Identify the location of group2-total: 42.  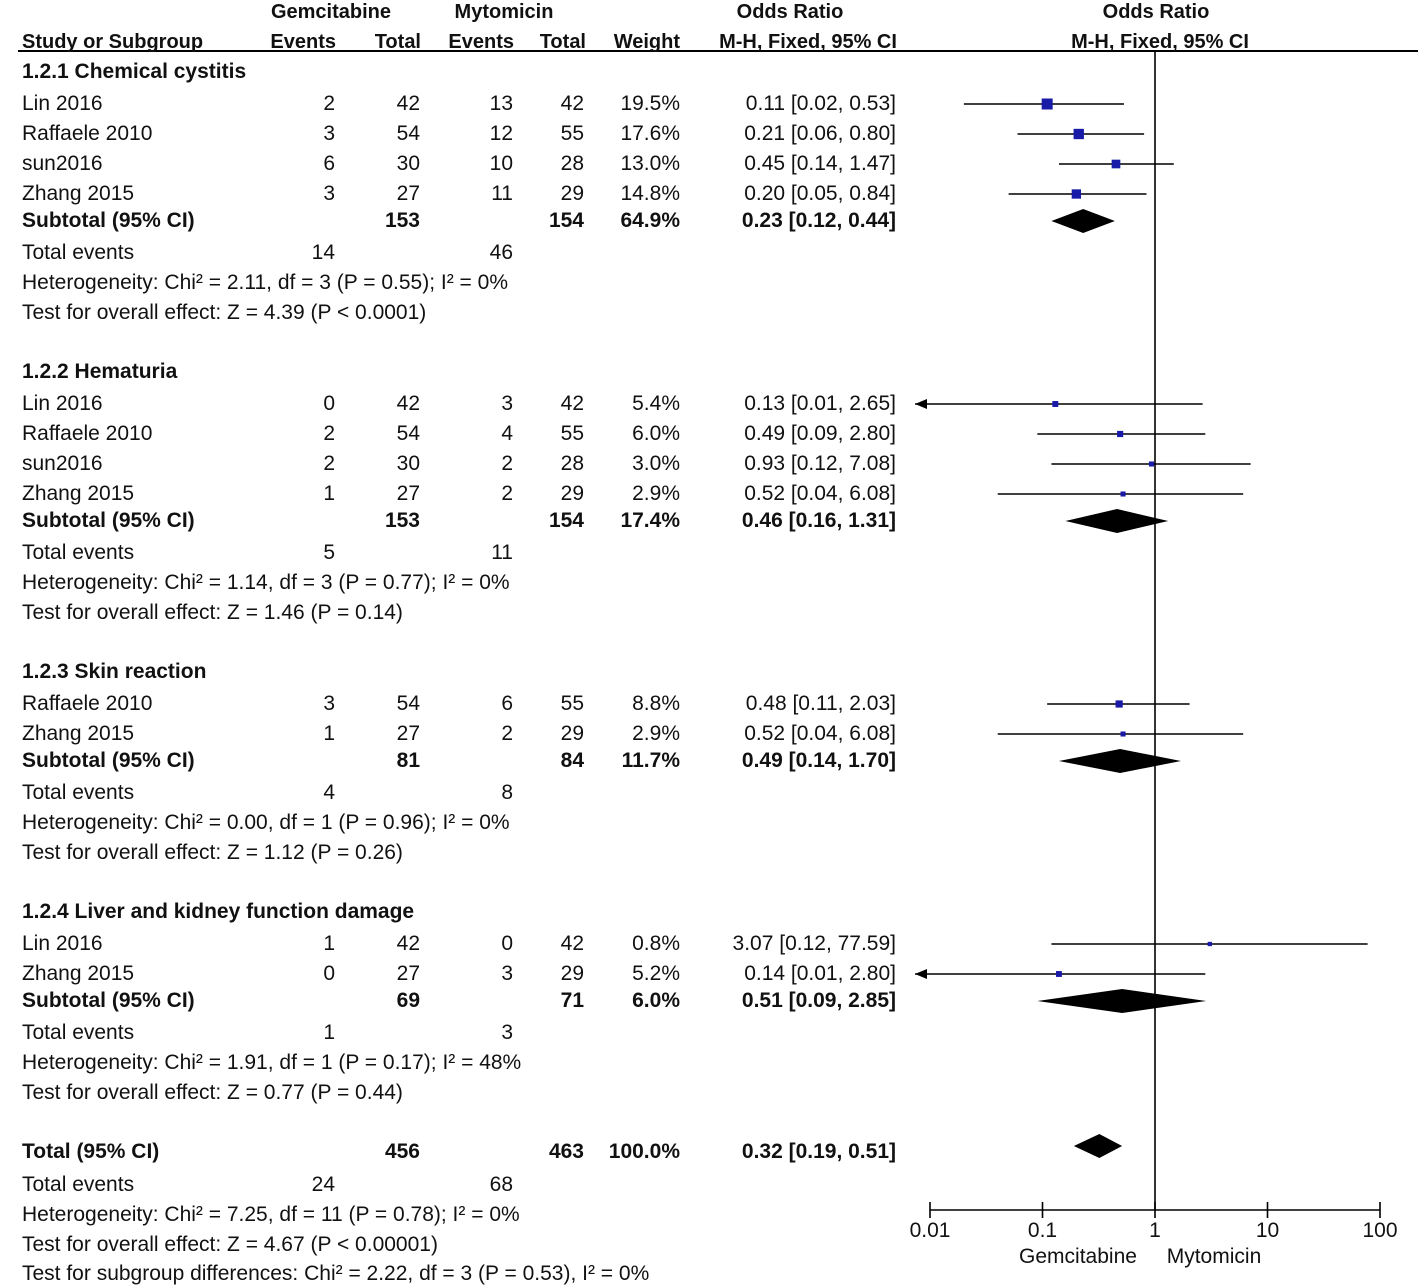
(572, 944).